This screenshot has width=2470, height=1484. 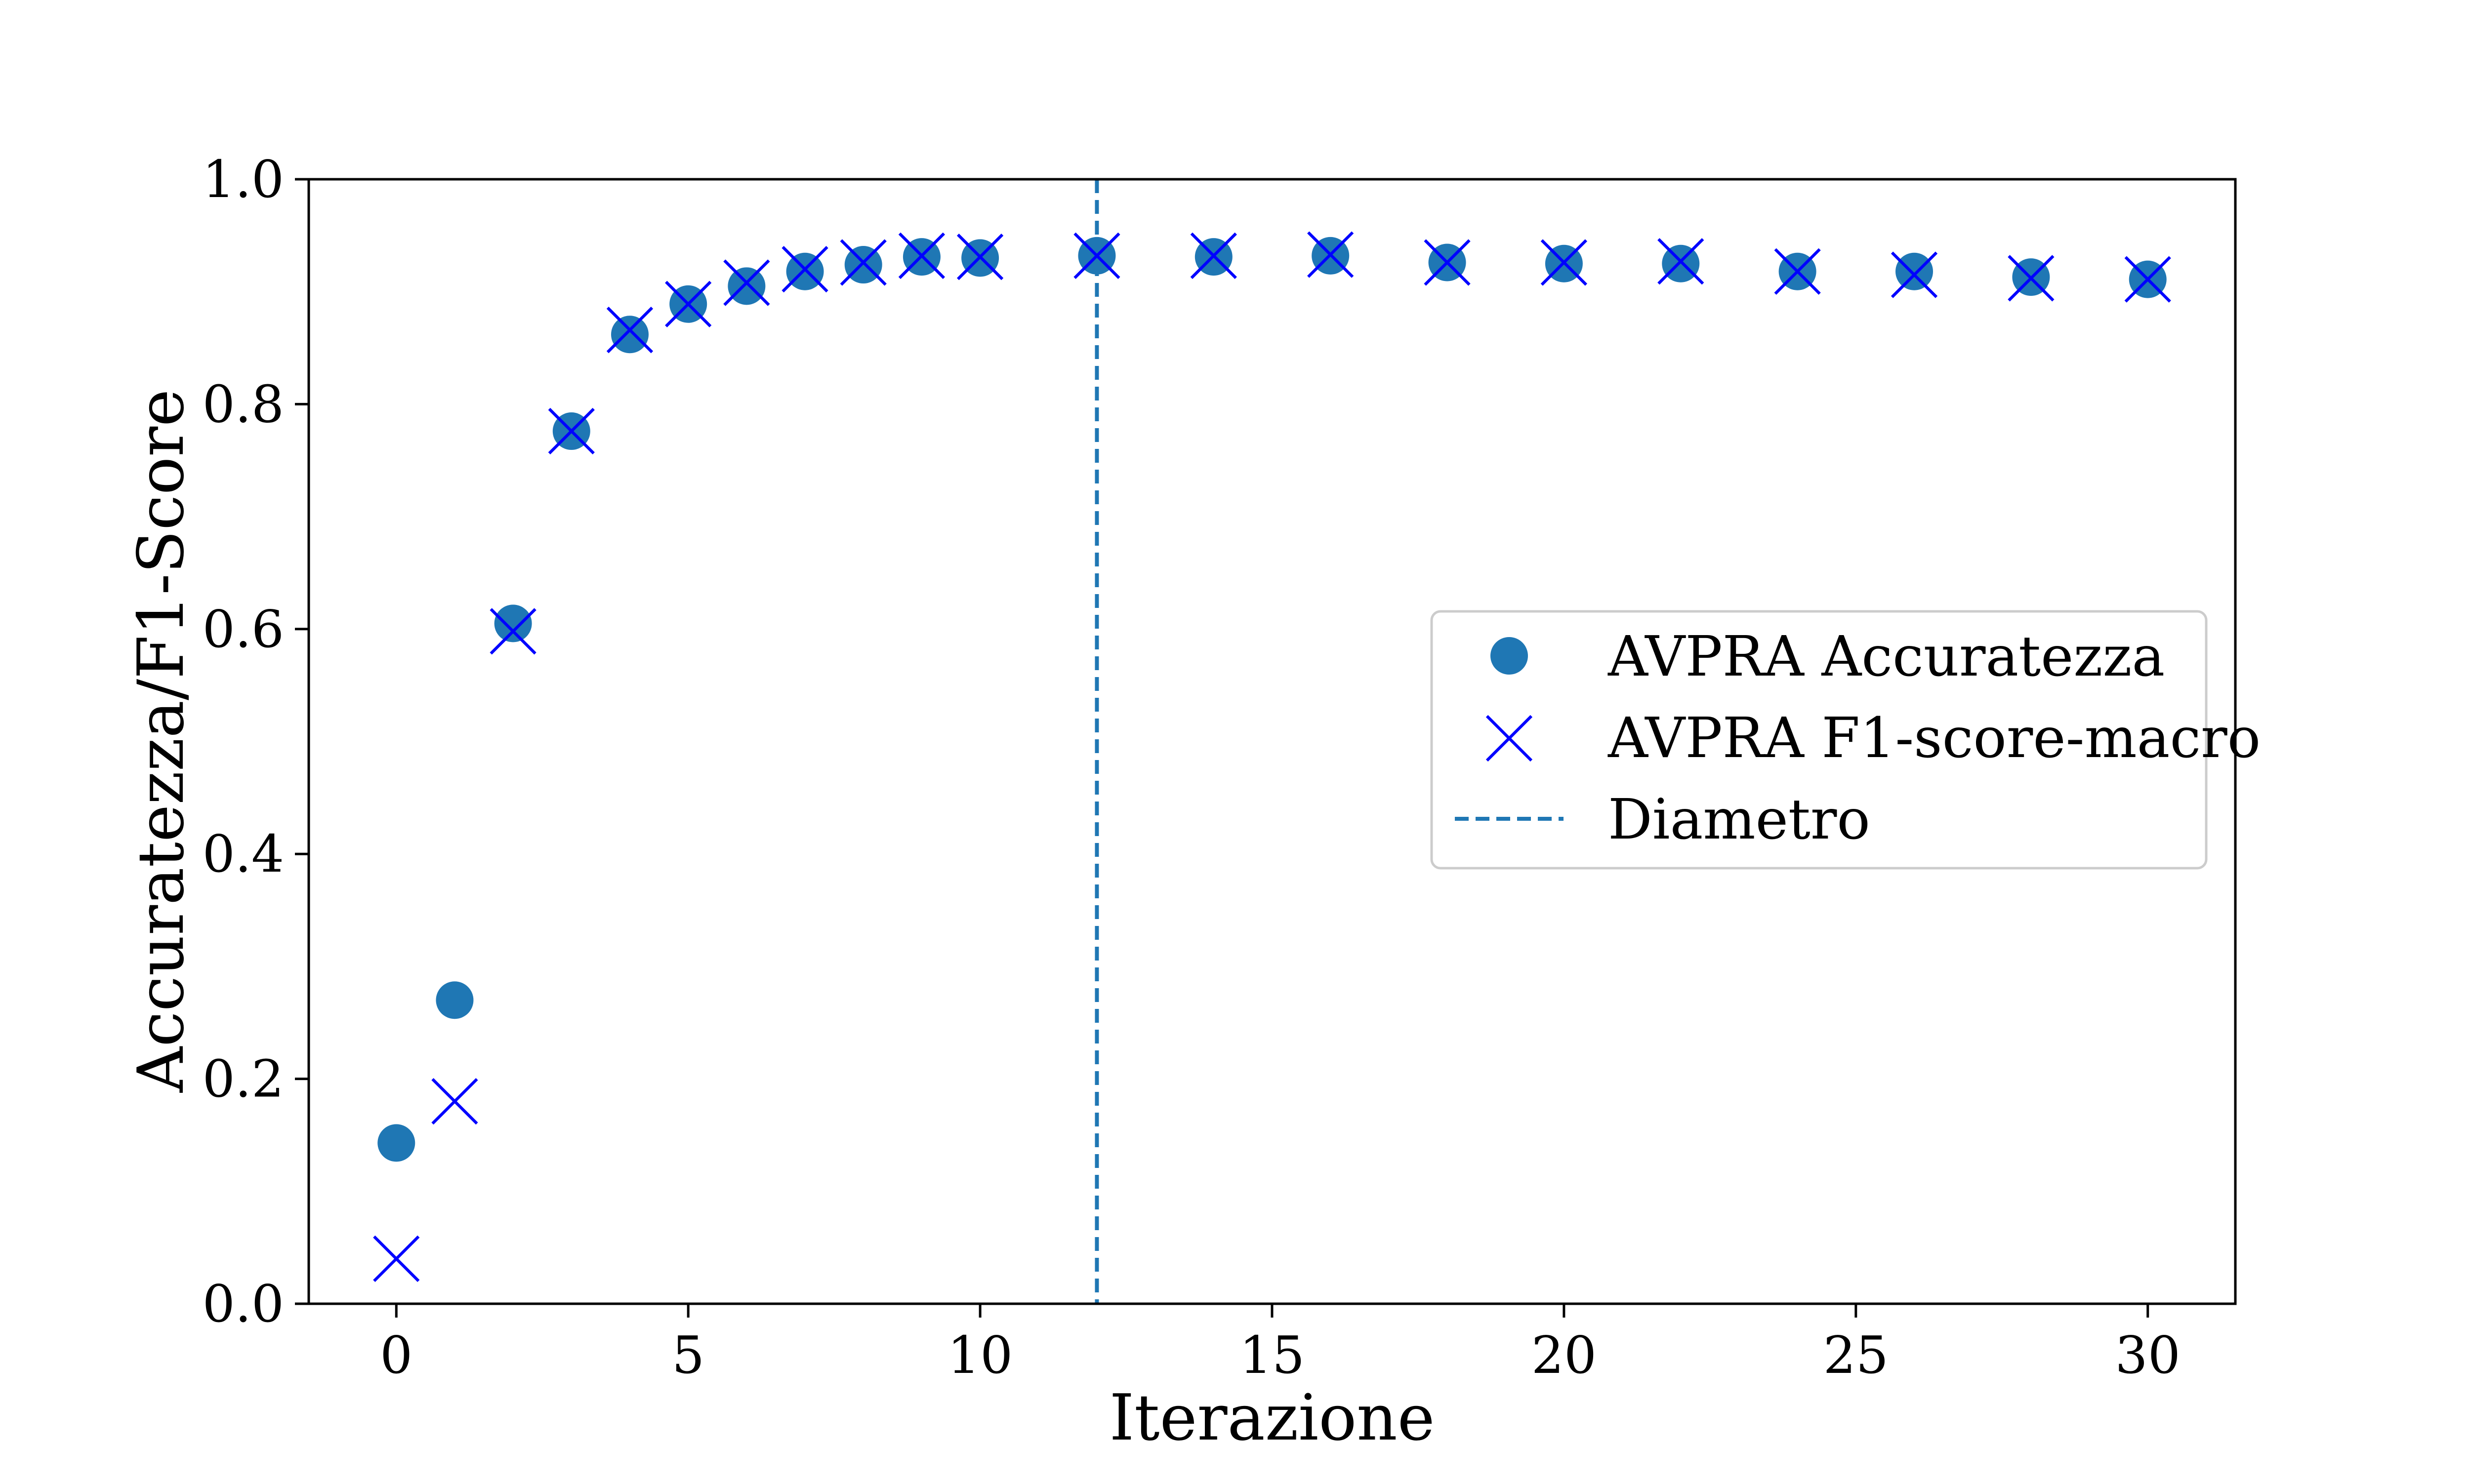 I want to click on legend-box, so click(x=1819, y=740).